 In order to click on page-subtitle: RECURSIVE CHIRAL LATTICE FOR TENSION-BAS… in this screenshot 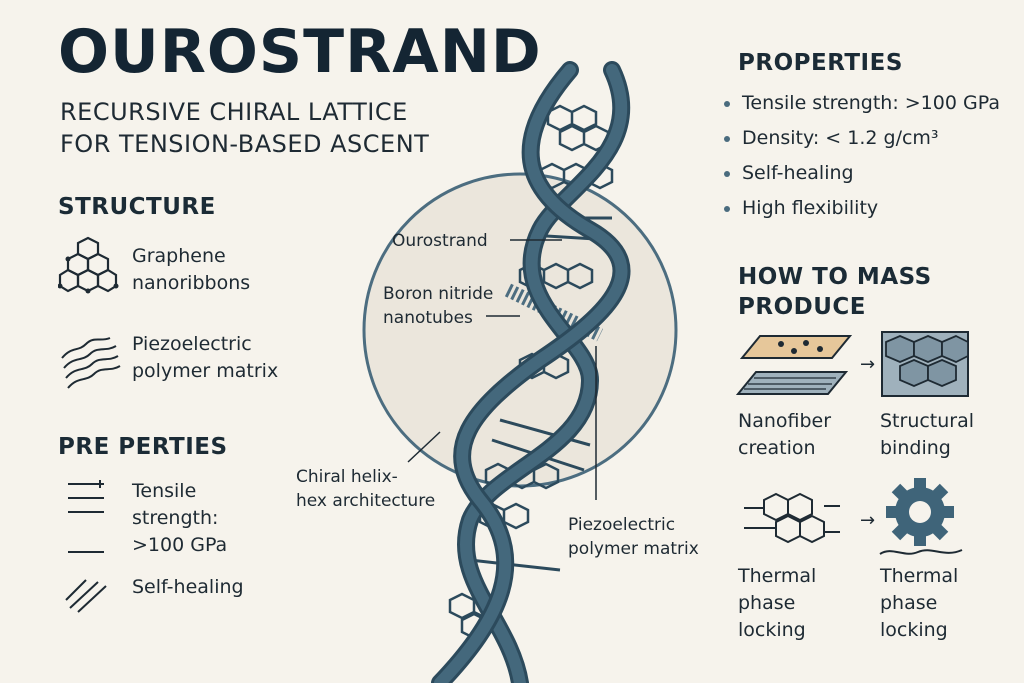, I will do `click(245, 128)`.